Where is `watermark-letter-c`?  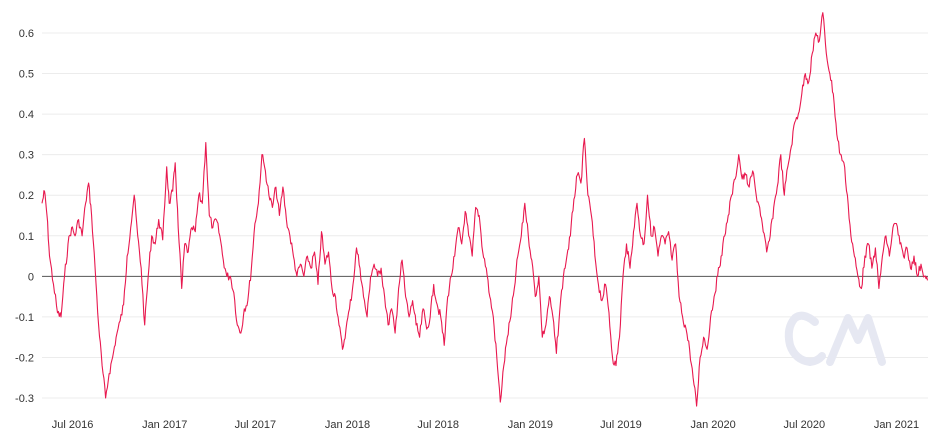
watermark-letter-c is located at coordinates (805, 338).